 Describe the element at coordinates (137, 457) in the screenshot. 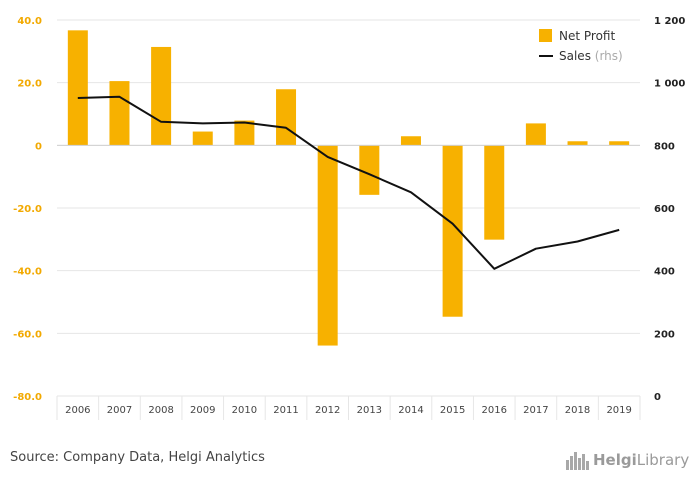

I see `source-note: Source: Company Data, Helgi Analytics` at that location.